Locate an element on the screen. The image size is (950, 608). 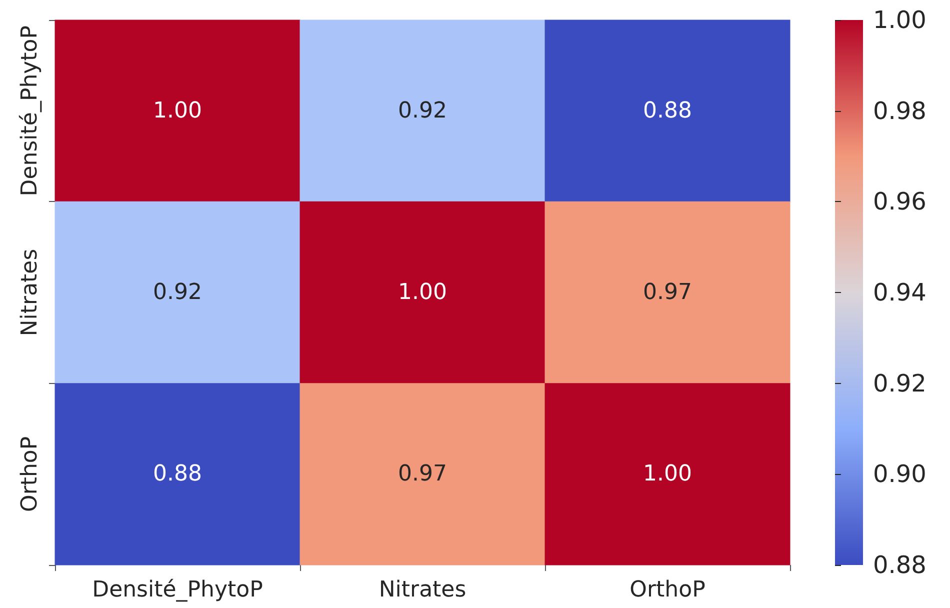
color-bar-label: 0.94 is located at coordinates (899, 292).